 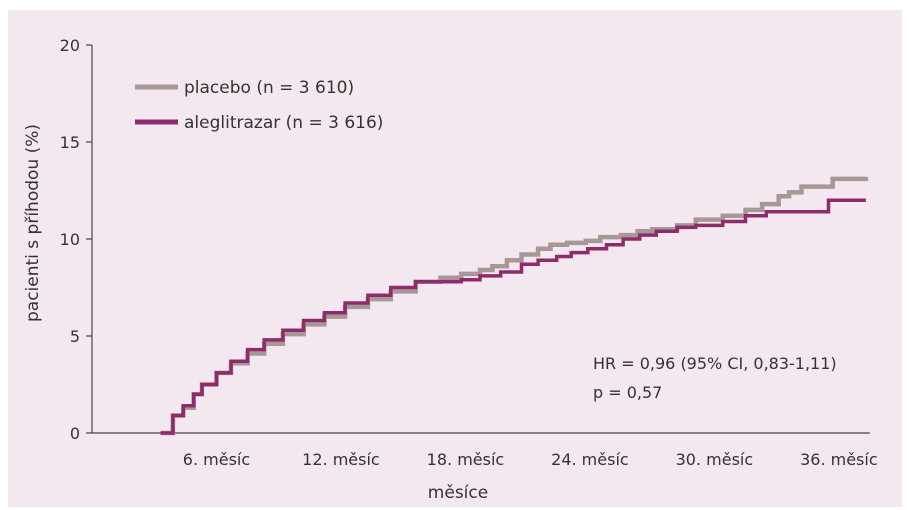 What do you see at coordinates (466, 459) in the screenshot?
I see `x-tick-label: 18. měsíc` at bounding box center [466, 459].